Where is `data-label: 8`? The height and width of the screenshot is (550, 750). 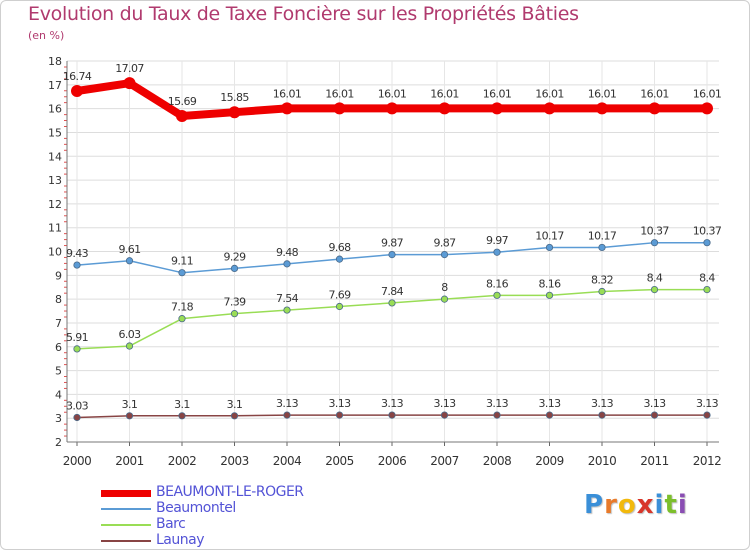 data-label: 8 is located at coordinates (444, 287).